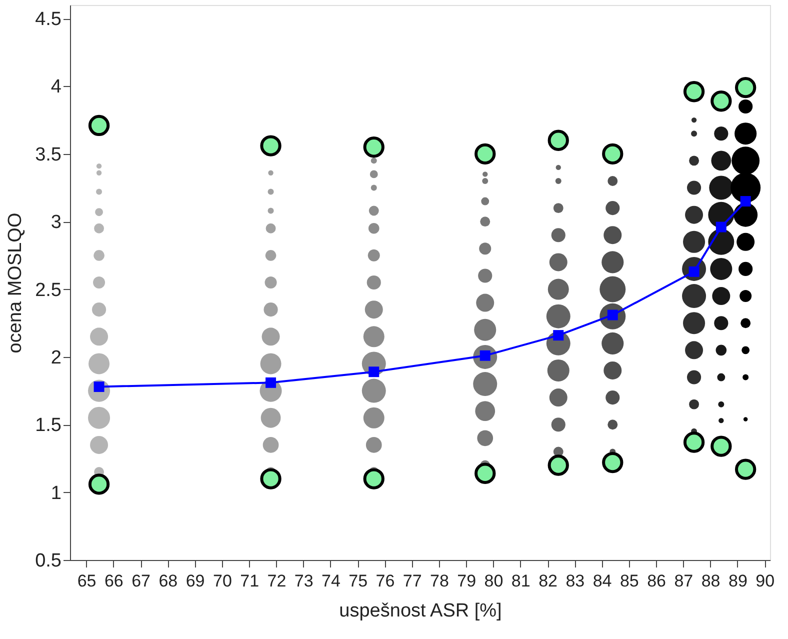  What do you see at coordinates (385, 581) in the screenshot?
I see `x-tick-label: 76` at bounding box center [385, 581].